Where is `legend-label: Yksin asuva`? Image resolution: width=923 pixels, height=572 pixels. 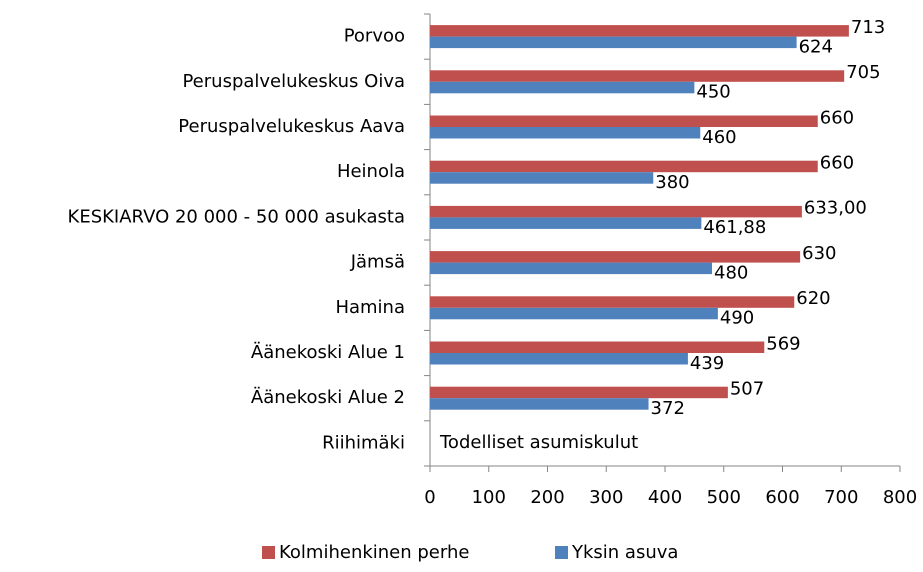
legend-label: Yksin asuva is located at coordinates (624, 552).